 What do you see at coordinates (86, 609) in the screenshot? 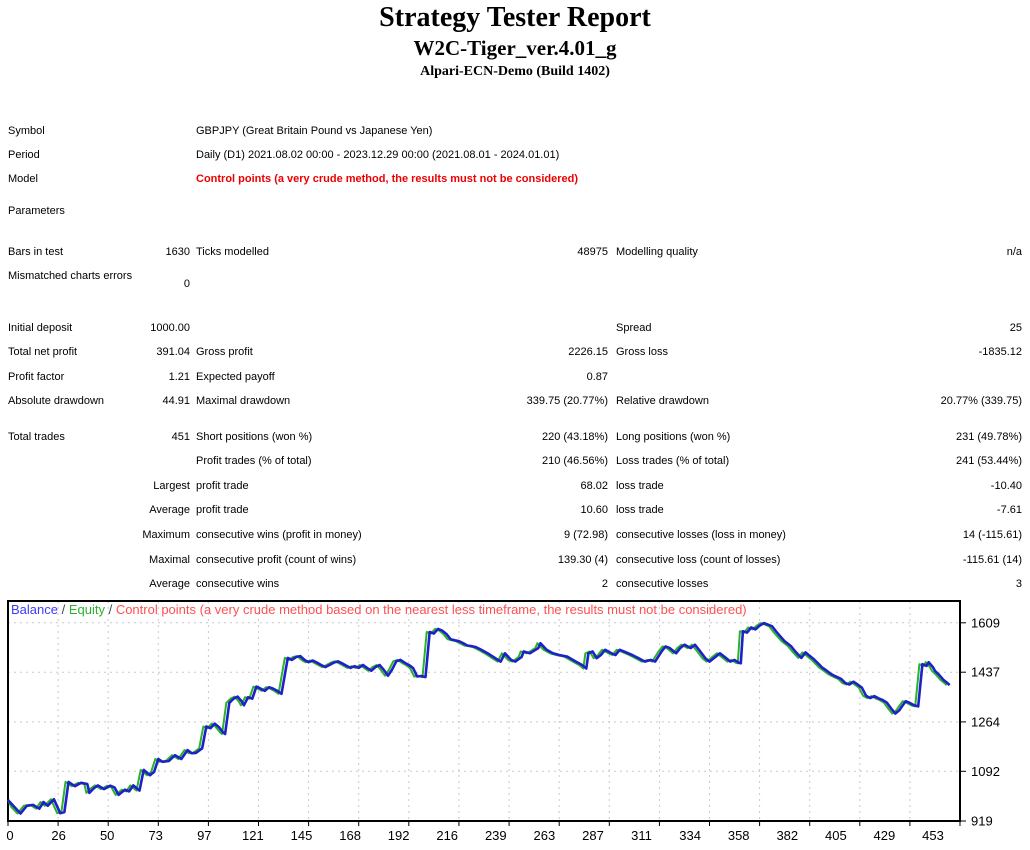
I see `legend-equity: Equity` at bounding box center [86, 609].